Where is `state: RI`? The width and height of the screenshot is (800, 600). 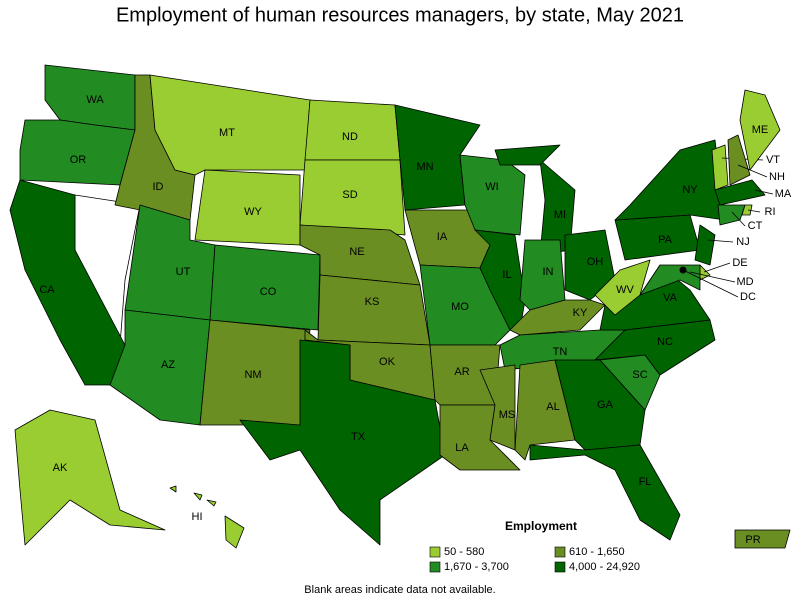 state: RI is located at coordinates (758, 211).